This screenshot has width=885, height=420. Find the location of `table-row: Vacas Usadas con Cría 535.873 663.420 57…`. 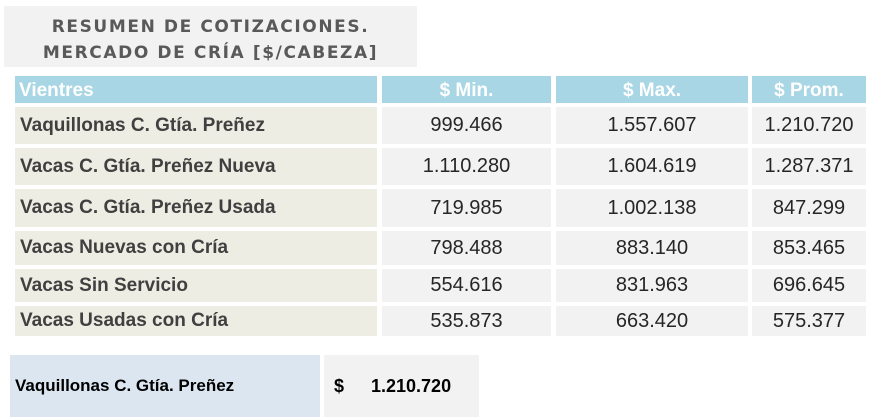

table-row: Vacas Usadas con Cría 535.873 663.420 57… is located at coordinates (442, 321).